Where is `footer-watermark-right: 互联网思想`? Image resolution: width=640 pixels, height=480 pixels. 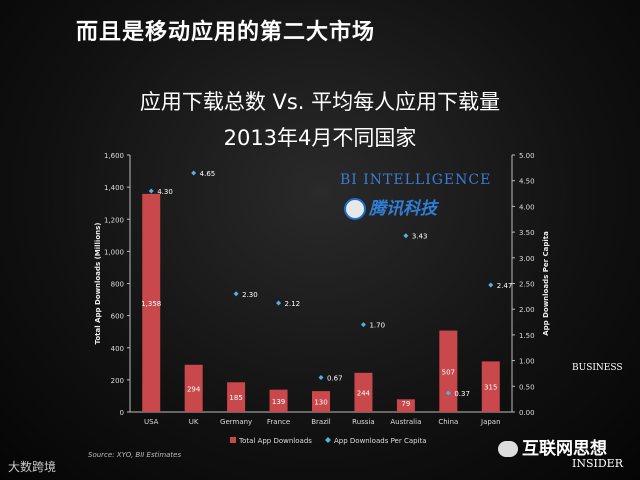
footer-watermark-right: 互联网思想 is located at coordinates (552, 446).